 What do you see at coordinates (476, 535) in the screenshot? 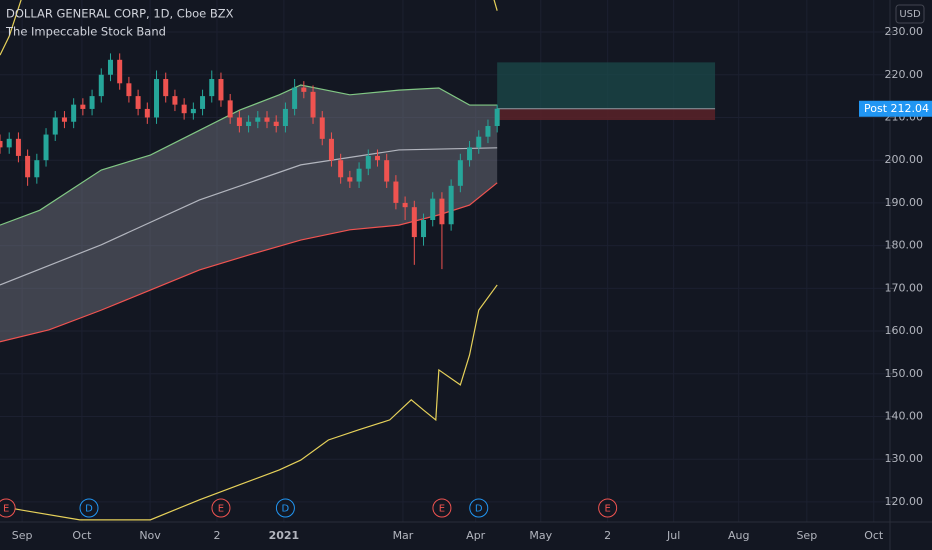
I see `x-tick-label: Apr` at bounding box center [476, 535].